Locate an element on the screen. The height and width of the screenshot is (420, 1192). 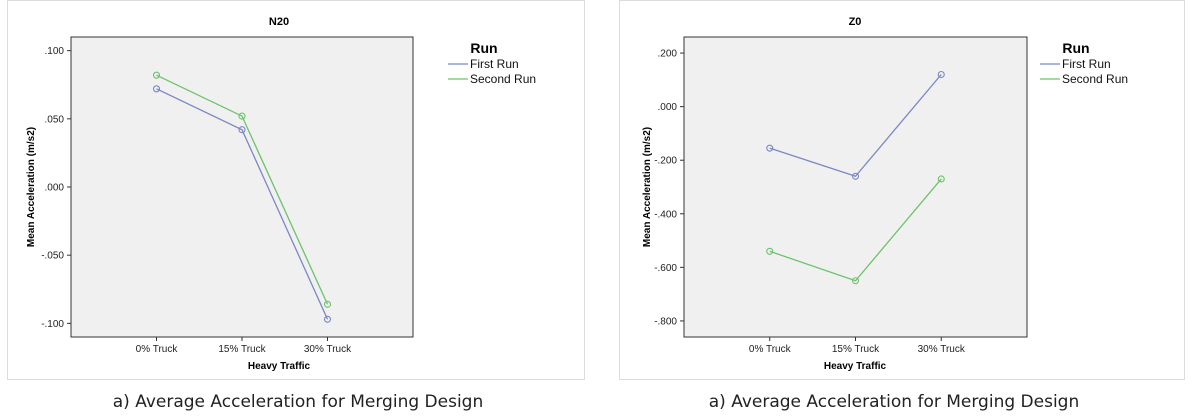
y-tick-label: -.200 is located at coordinates (665, 161).